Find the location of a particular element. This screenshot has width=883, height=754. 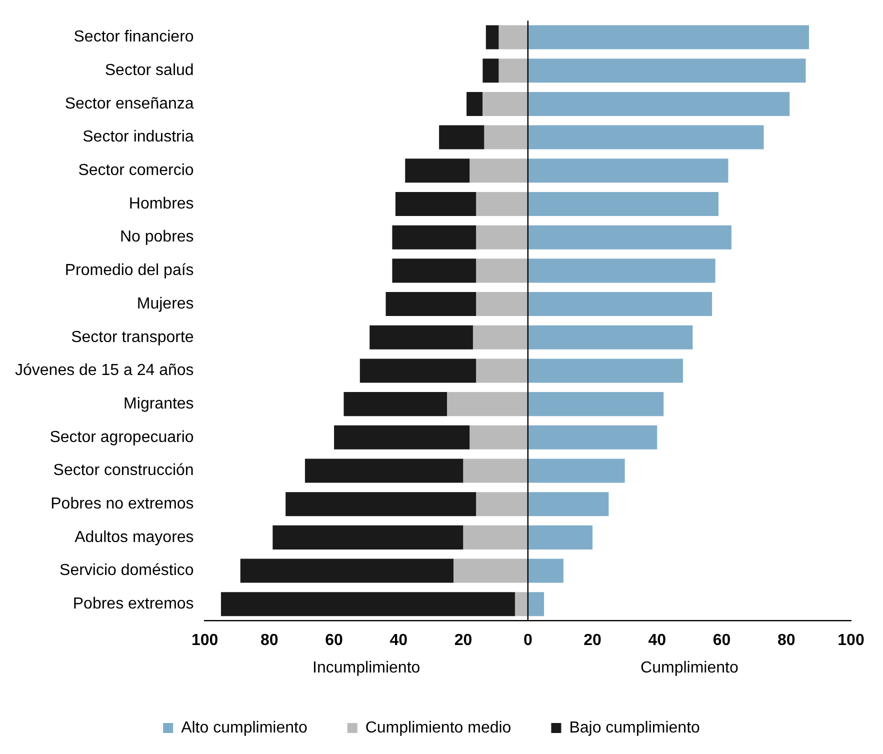

y-tick-label: Adultos mayores is located at coordinates (134, 537).